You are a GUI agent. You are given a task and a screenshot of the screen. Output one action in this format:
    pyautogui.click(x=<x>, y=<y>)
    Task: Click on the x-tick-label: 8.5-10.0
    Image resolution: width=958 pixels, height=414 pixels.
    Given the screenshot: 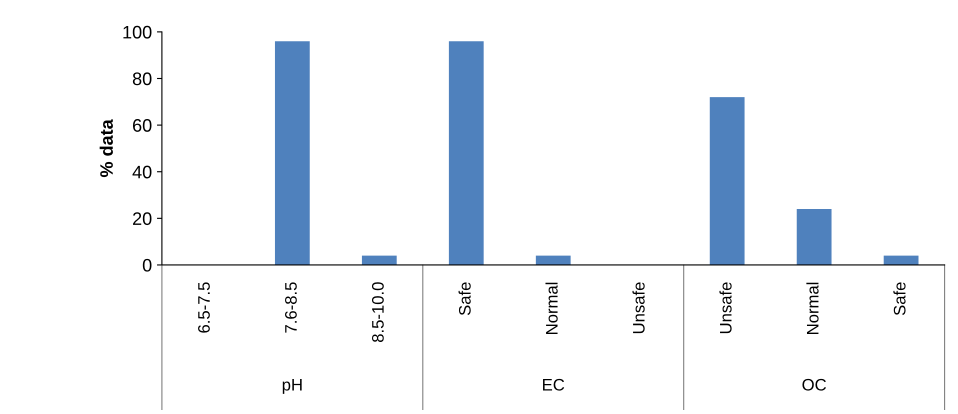 What is the action you would take?
    pyautogui.click(x=378, y=312)
    